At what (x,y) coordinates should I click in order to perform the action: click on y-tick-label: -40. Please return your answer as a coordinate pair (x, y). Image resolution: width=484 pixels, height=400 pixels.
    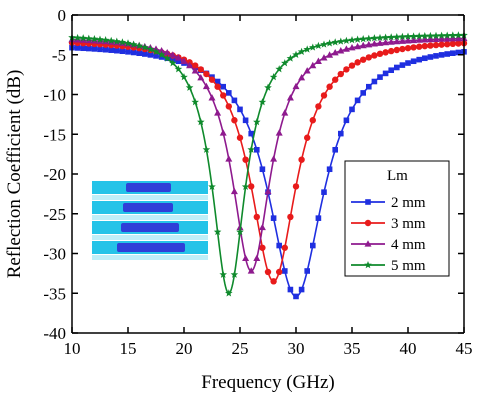
    Looking at the image, I should click on (54, 333).